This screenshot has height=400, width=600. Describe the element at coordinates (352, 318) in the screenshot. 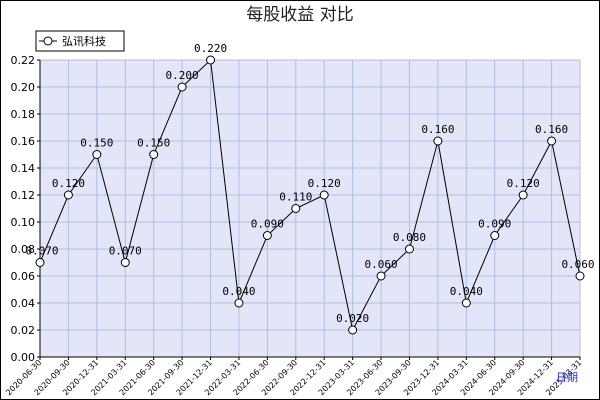

I see `data-label: 0.020` at that location.